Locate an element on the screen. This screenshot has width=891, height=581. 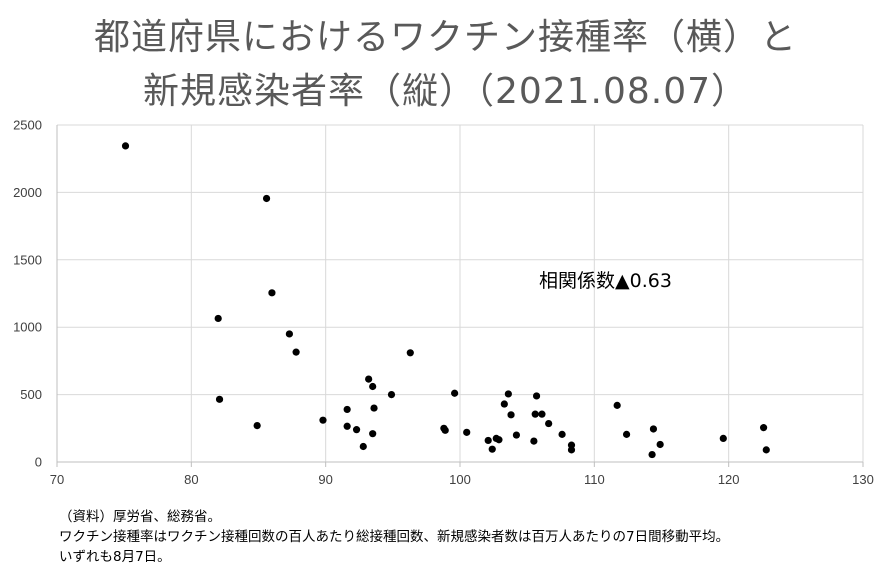
x-tick-label: 80 is located at coordinates (191, 479).